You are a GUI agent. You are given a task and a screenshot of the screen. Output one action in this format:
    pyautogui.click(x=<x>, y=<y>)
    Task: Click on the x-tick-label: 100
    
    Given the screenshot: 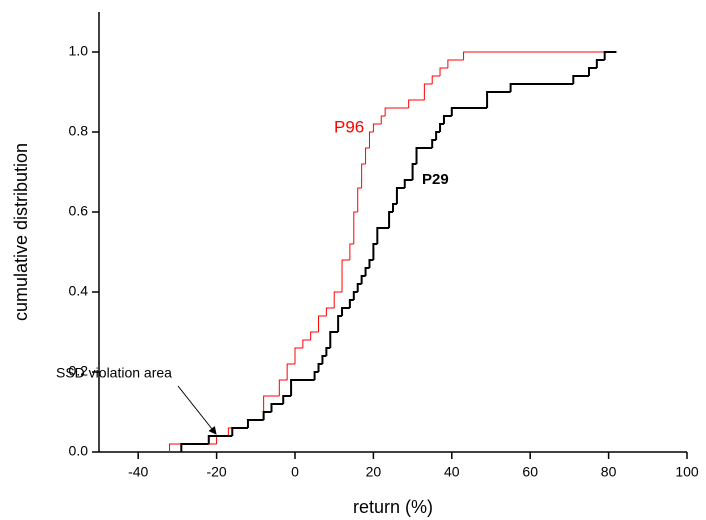 What is the action you would take?
    pyautogui.click(x=687, y=472)
    